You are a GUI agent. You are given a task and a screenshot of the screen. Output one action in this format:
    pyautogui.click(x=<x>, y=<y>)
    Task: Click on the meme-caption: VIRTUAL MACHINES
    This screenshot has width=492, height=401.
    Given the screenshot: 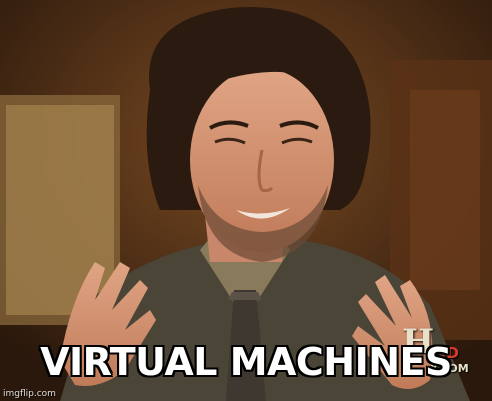 What is the action you would take?
    pyautogui.click(x=246, y=362)
    